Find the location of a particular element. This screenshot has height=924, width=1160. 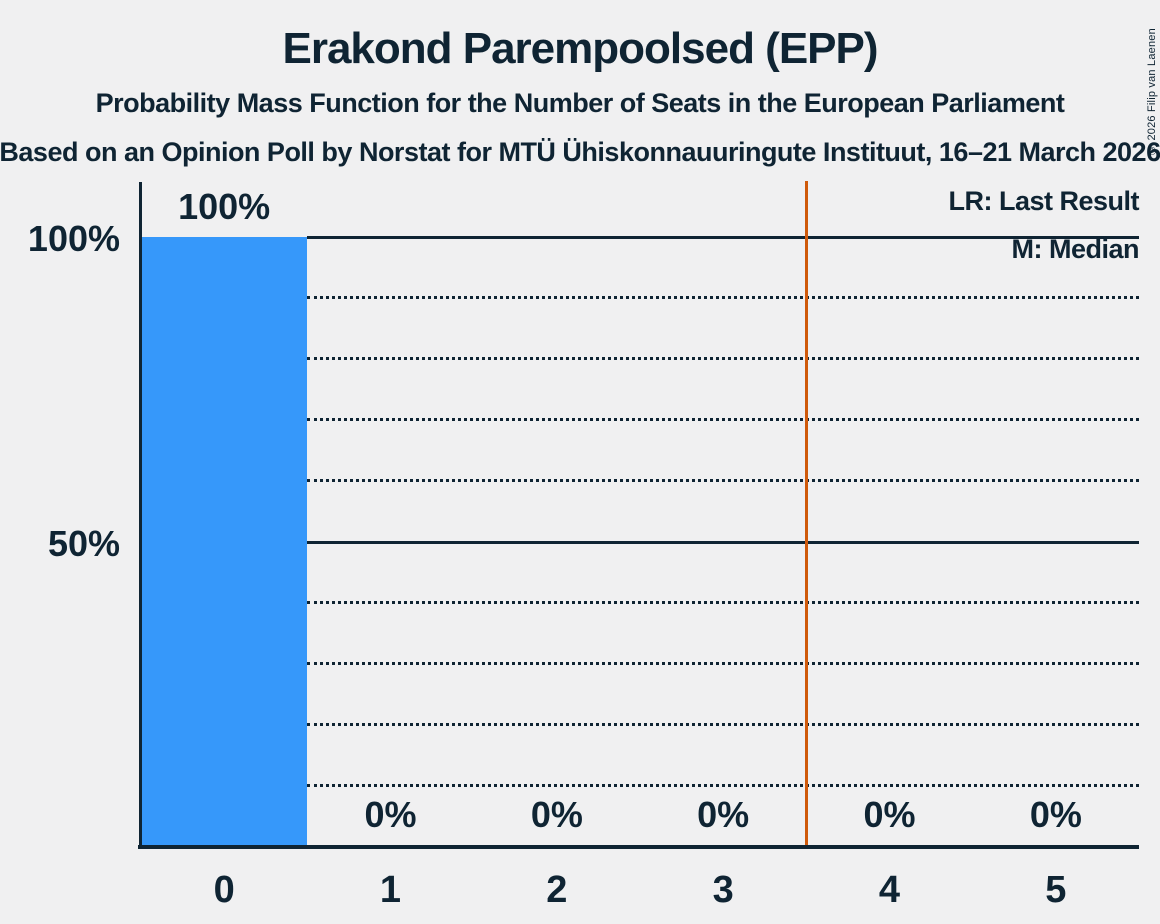

bar is located at coordinates (224, 541).